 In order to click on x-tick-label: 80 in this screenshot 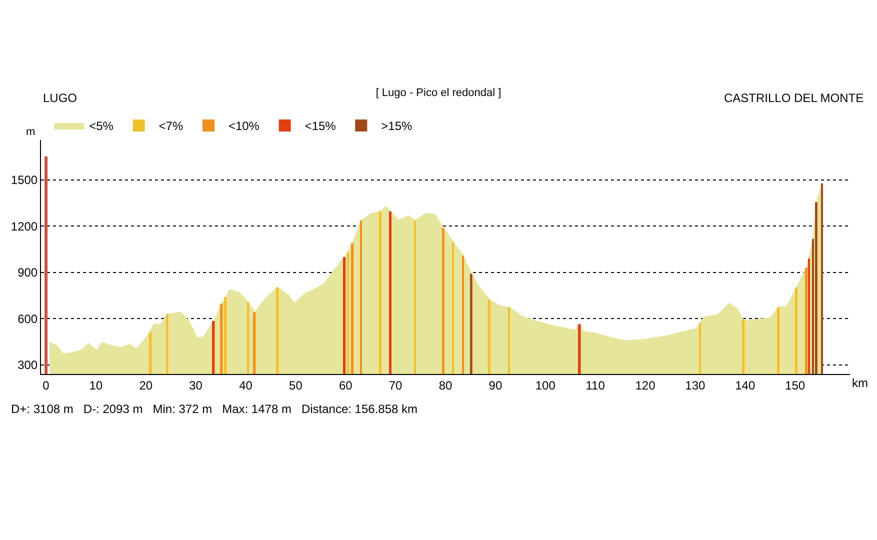, I will do `click(445, 385)`.